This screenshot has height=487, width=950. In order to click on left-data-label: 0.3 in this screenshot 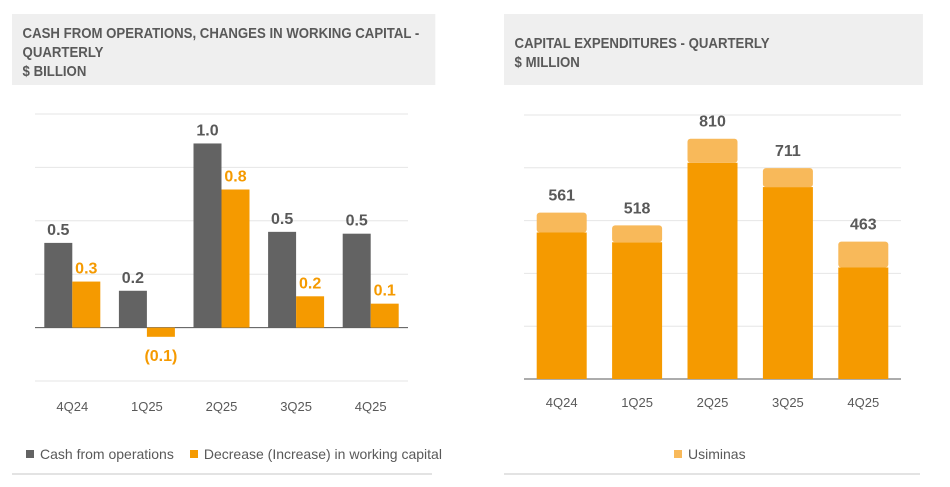, I will do `click(86, 269)`.